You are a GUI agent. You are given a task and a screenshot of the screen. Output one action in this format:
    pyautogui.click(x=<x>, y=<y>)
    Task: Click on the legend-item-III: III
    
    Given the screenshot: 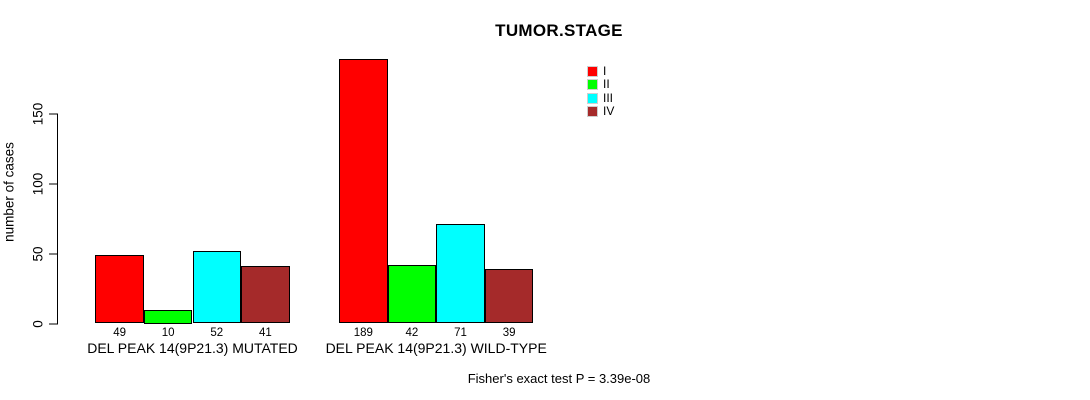 What is the action you would take?
    pyautogui.click(x=600, y=97)
    